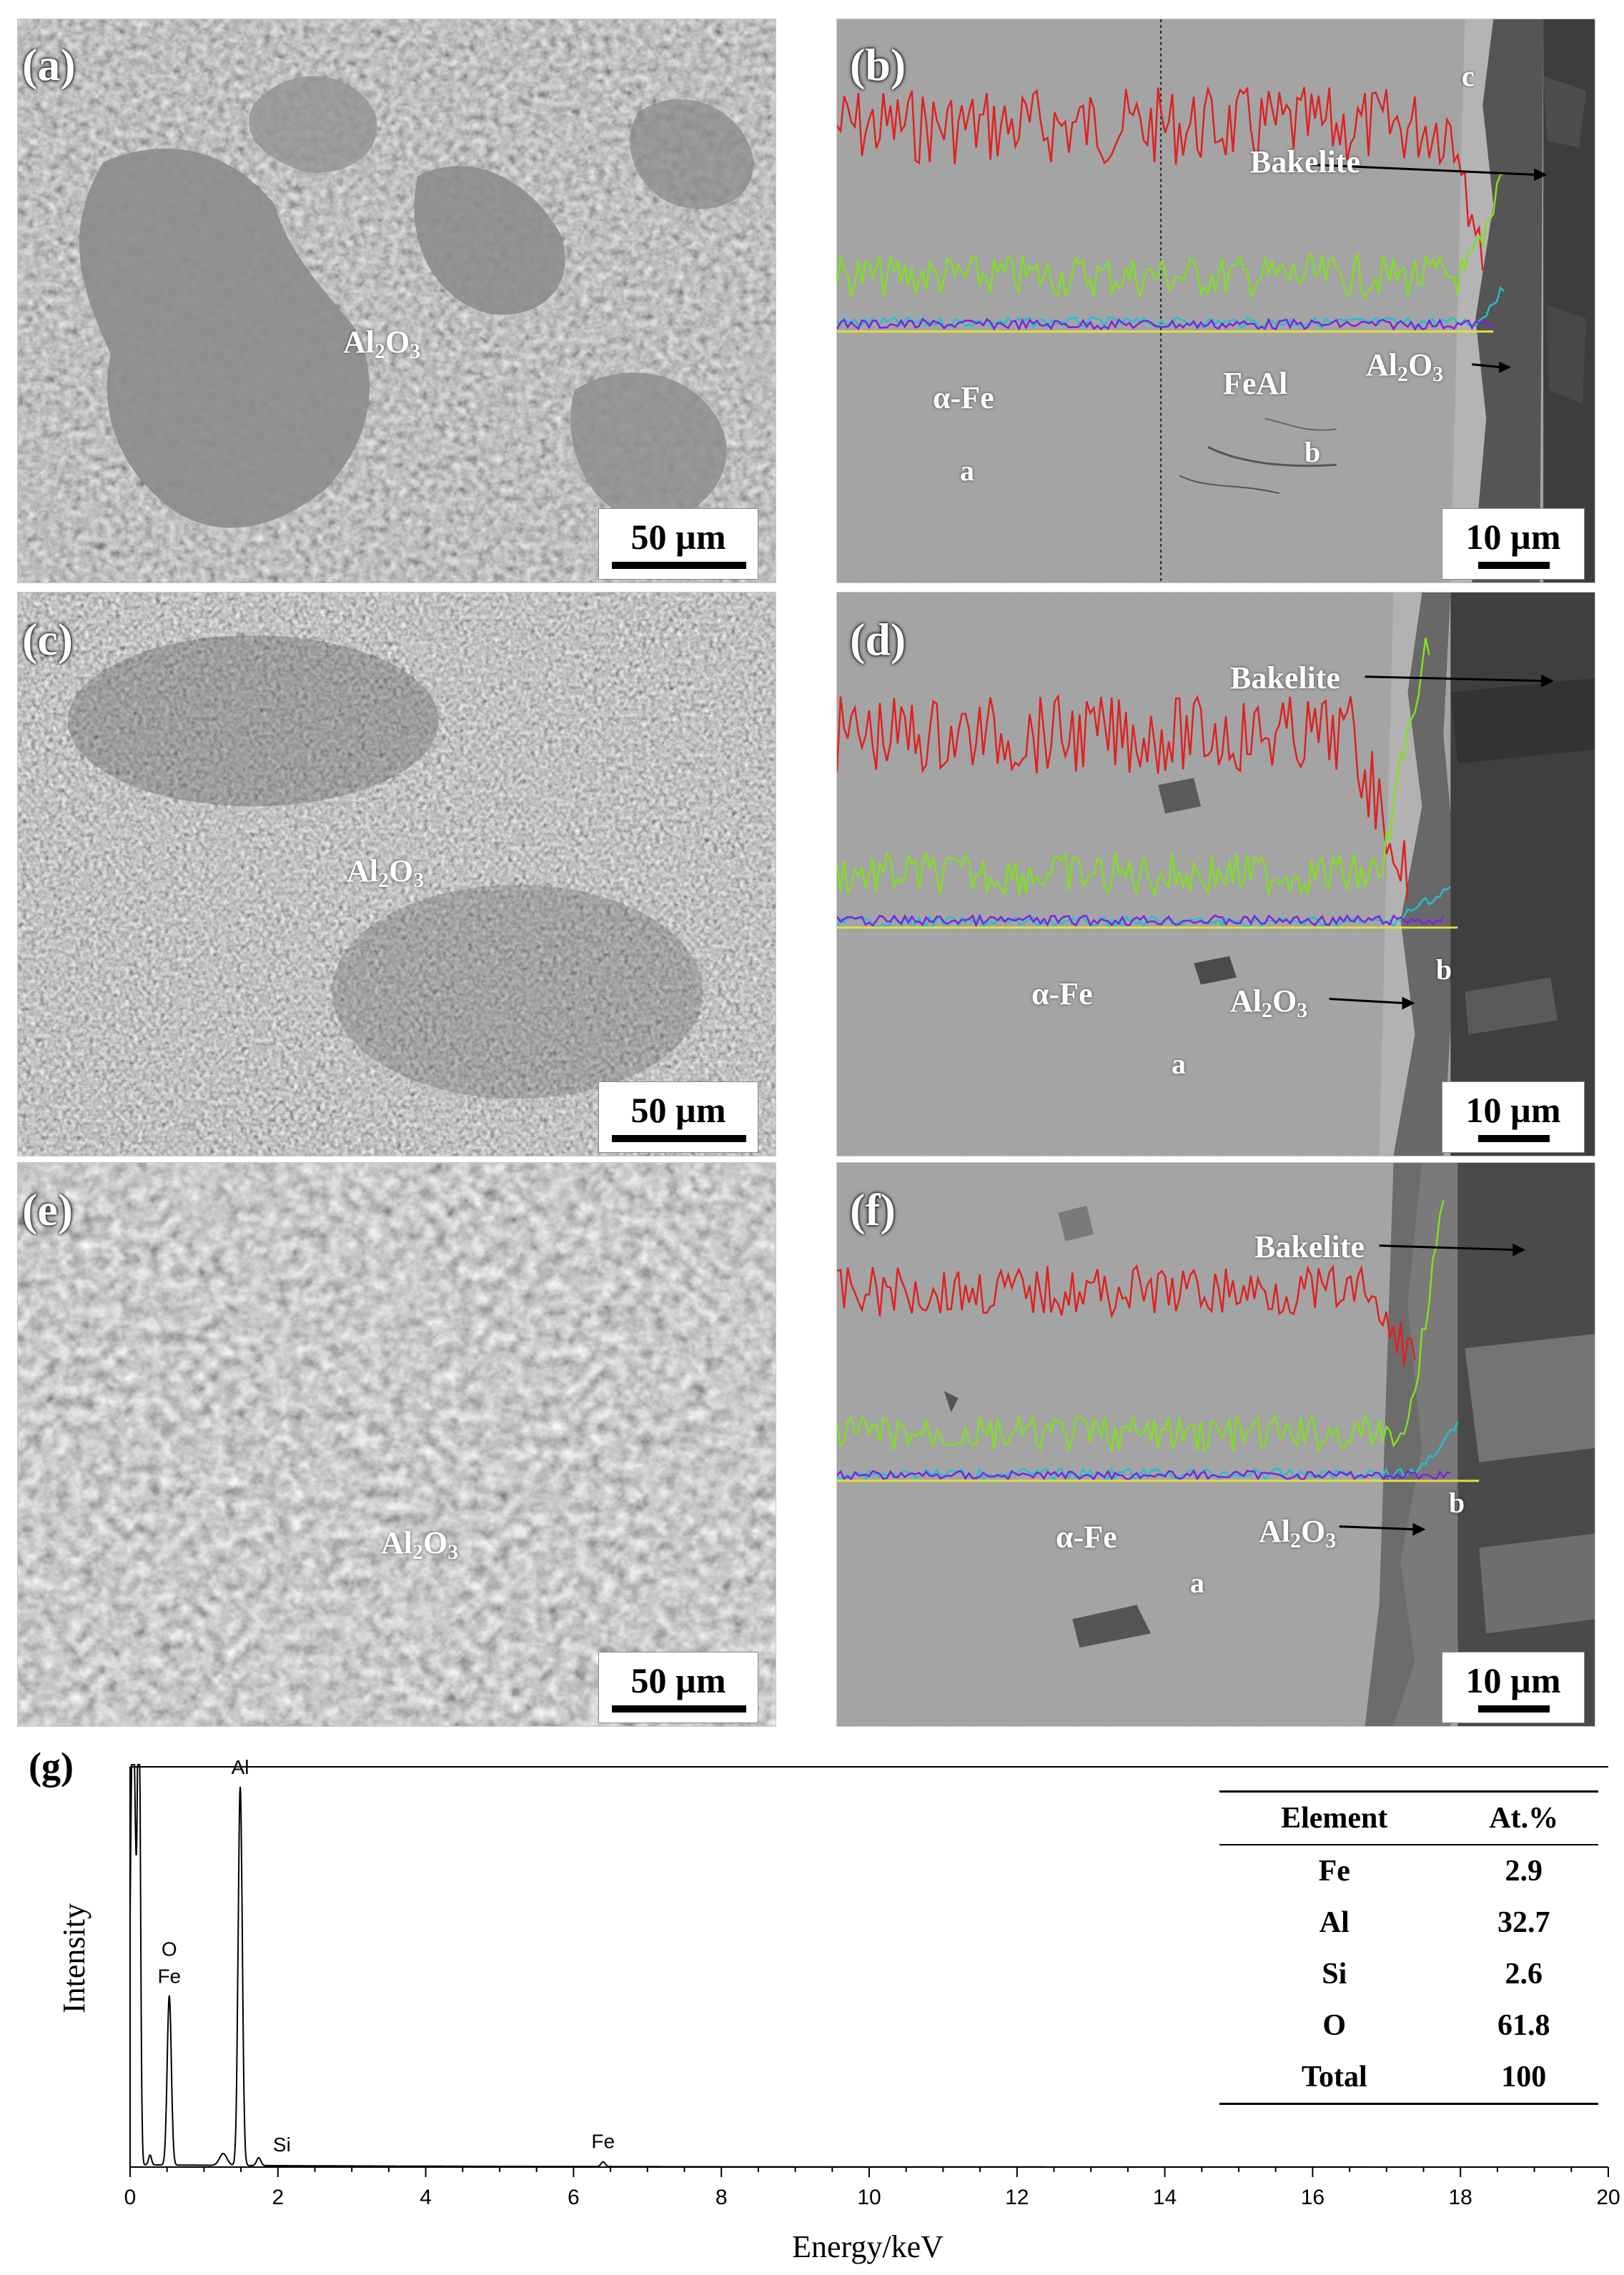  Describe the element at coordinates (48, 639) in the screenshot. I see `panel-label-c: (c)` at that location.